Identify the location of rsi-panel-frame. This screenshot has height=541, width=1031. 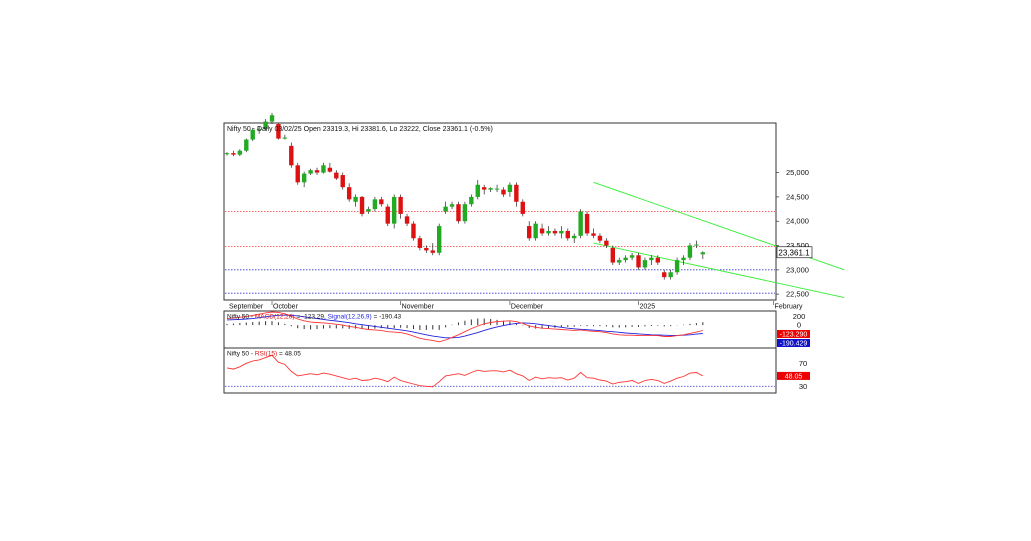
(500, 370).